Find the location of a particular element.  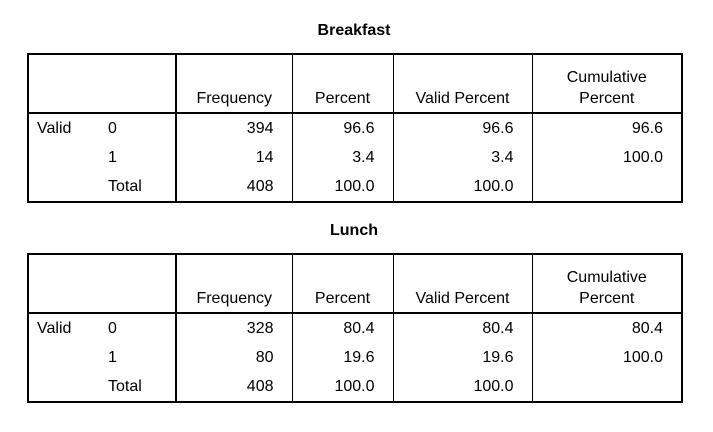

cell-percent: 19.6 is located at coordinates (342, 357).